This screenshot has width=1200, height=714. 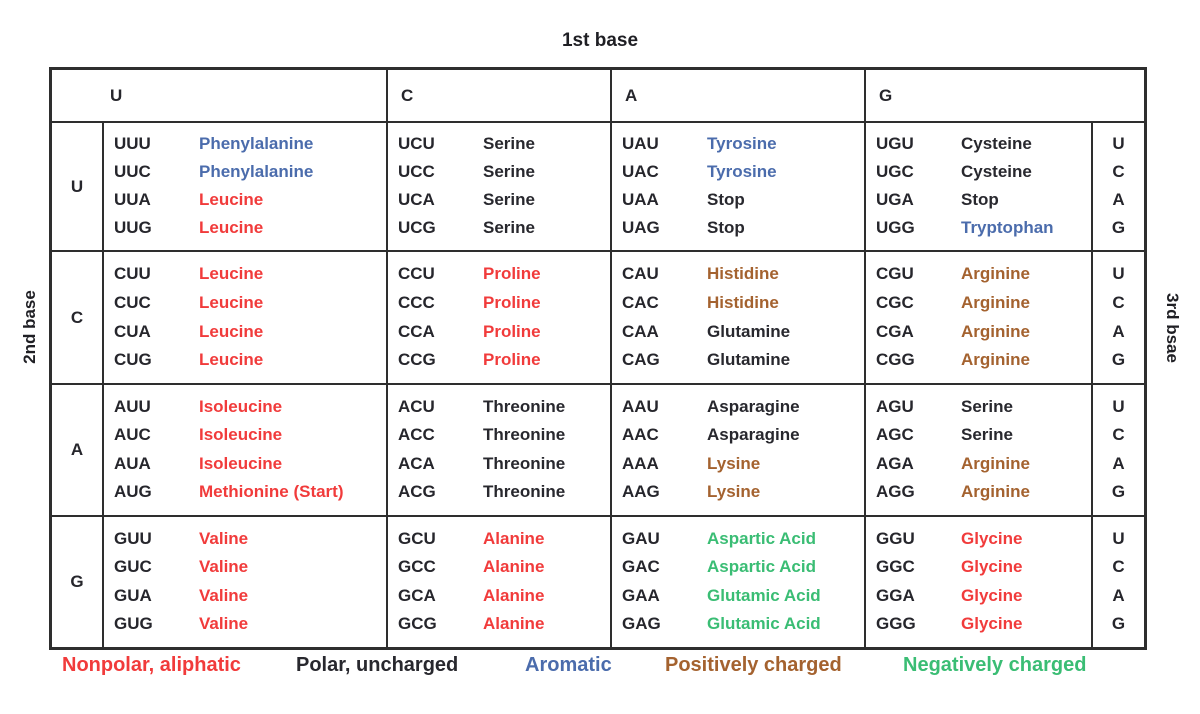 What do you see at coordinates (241, 406) in the screenshot?
I see `amino-acid: Isoleucine` at bounding box center [241, 406].